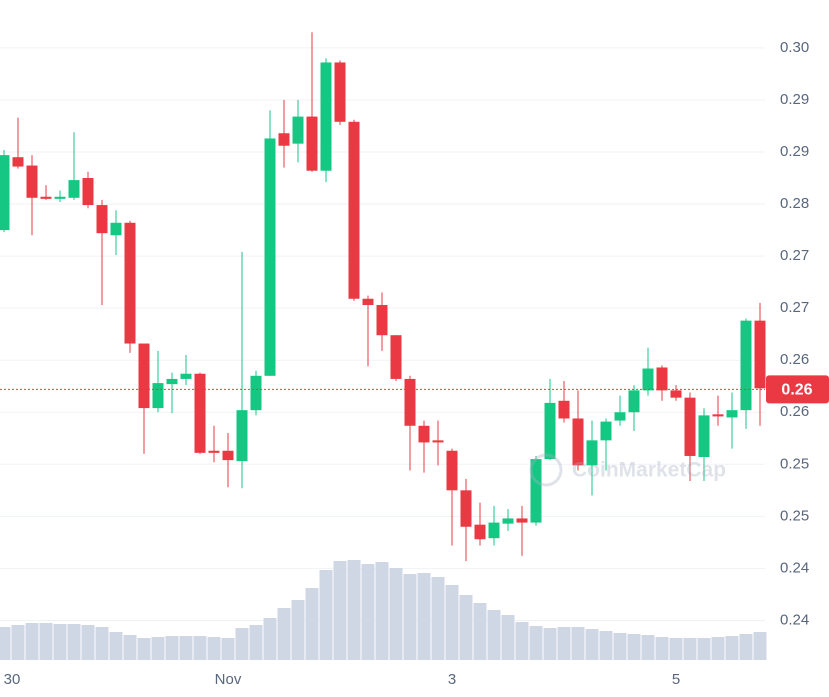  I want to click on watermark-text: CoinMarketCap, so click(649, 470).